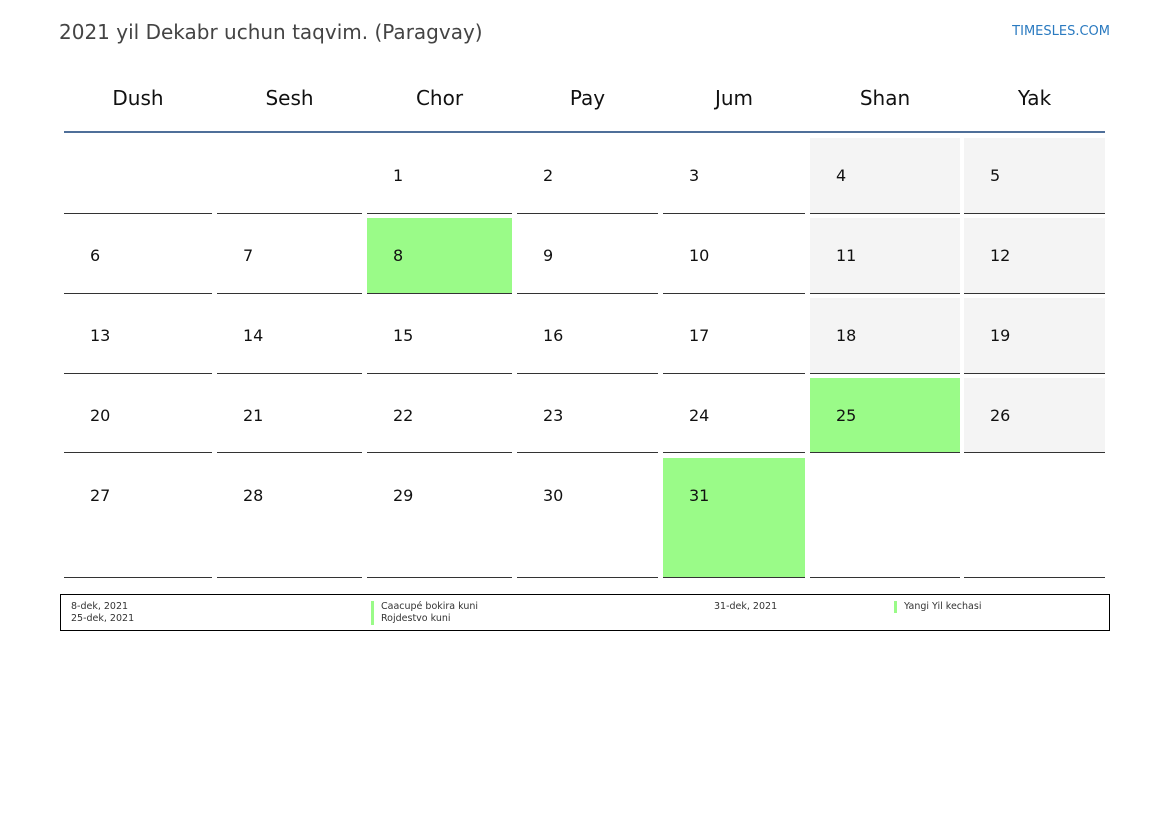 The width and height of the screenshot is (1169, 827). Describe the element at coordinates (138, 256) in the screenshot. I see `day-cell: 6` at that location.